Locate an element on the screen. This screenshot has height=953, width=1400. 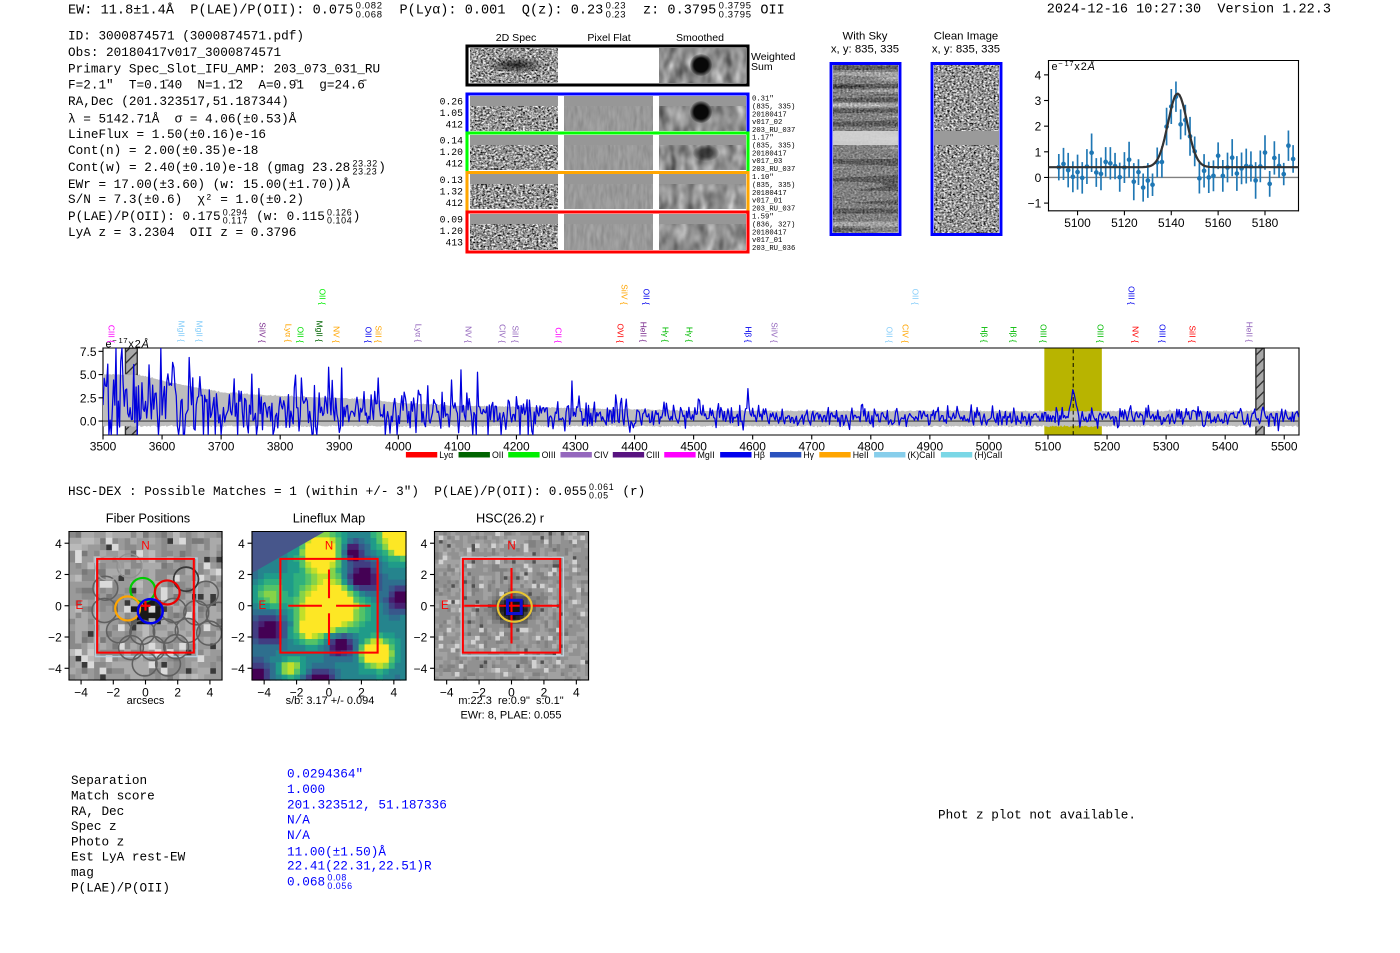
svg-text: SiII { is located at coordinates (516, 334).